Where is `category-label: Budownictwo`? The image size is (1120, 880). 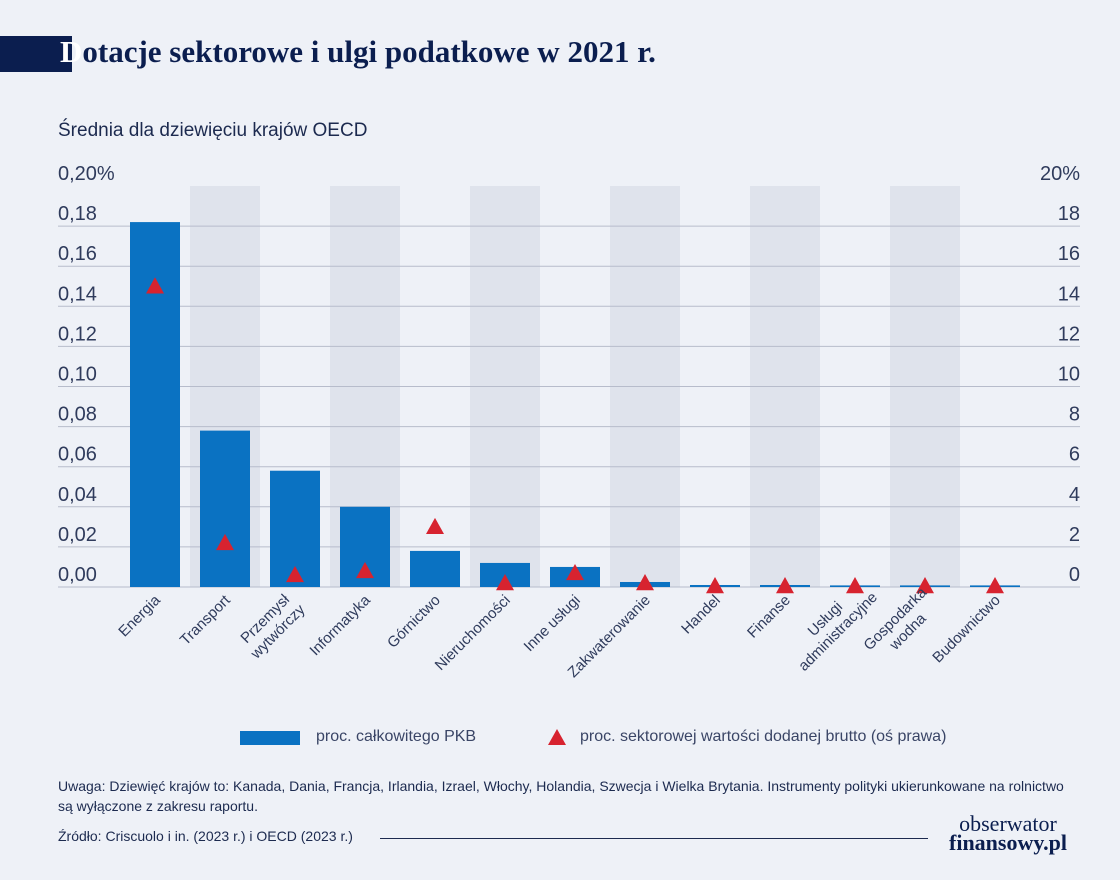 category-label: Budownictwo is located at coordinates (966, 629).